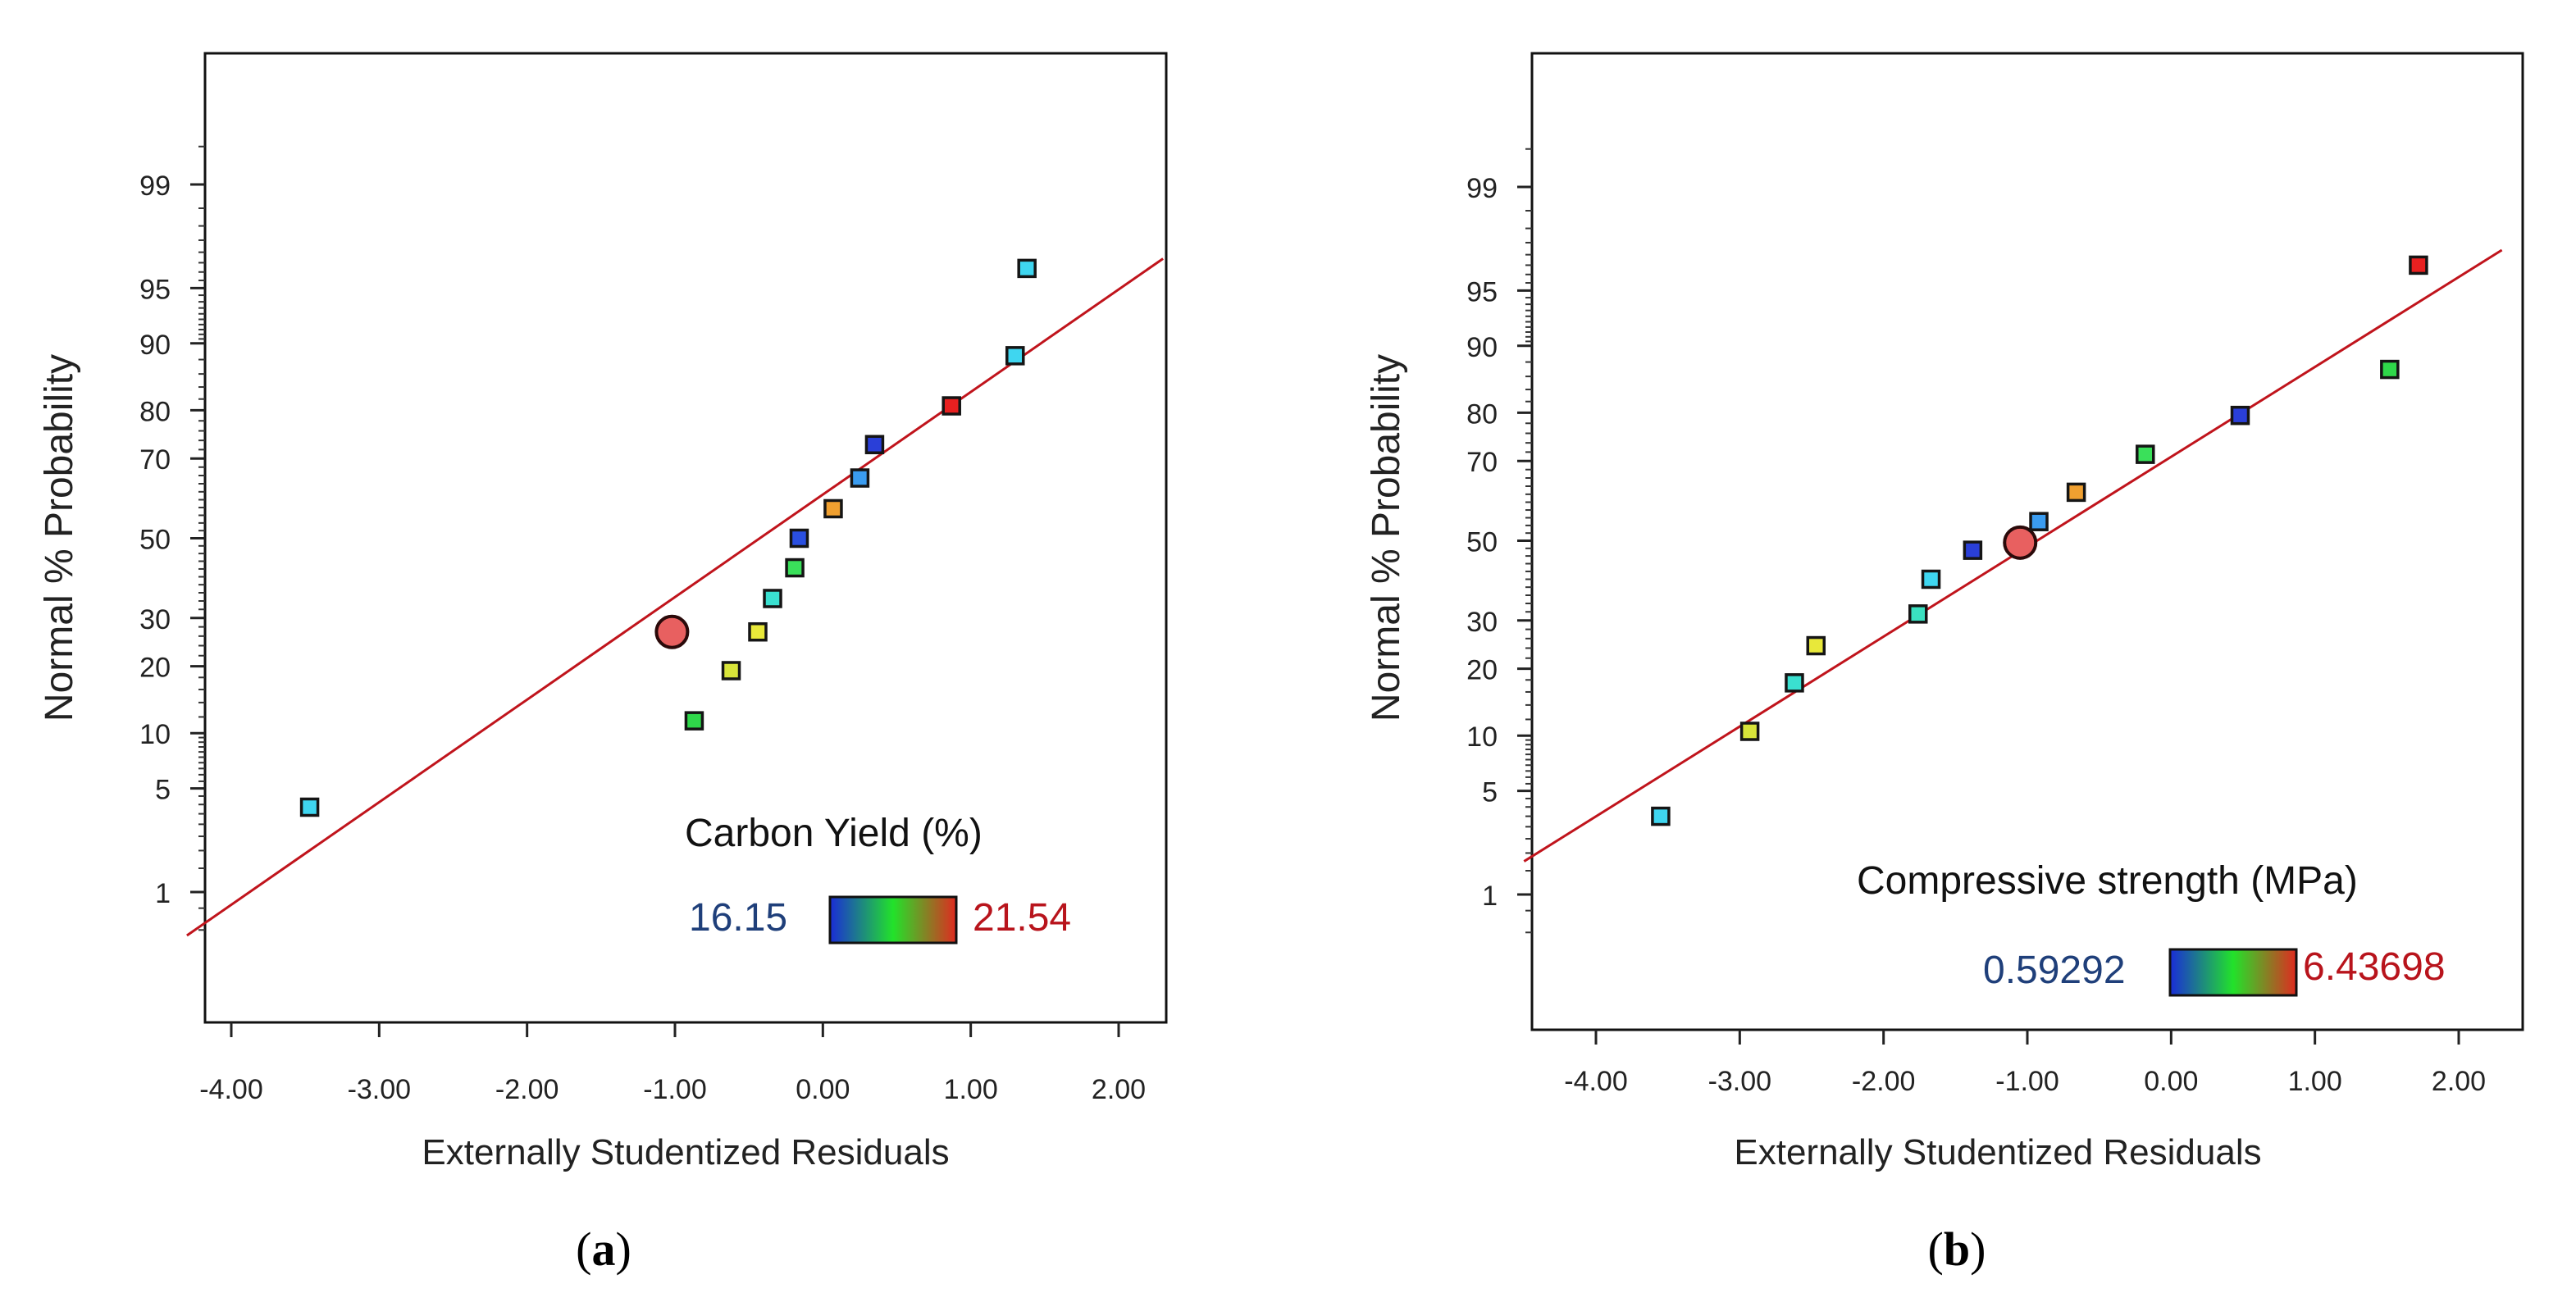 Image resolution: width=2576 pixels, height=1311 pixels. What do you see at coordinates (2107, 881) in the screenshot?
I see `panel-b-legend-title: Compressive strength (MPa)` at bounding box center [2107, 881].